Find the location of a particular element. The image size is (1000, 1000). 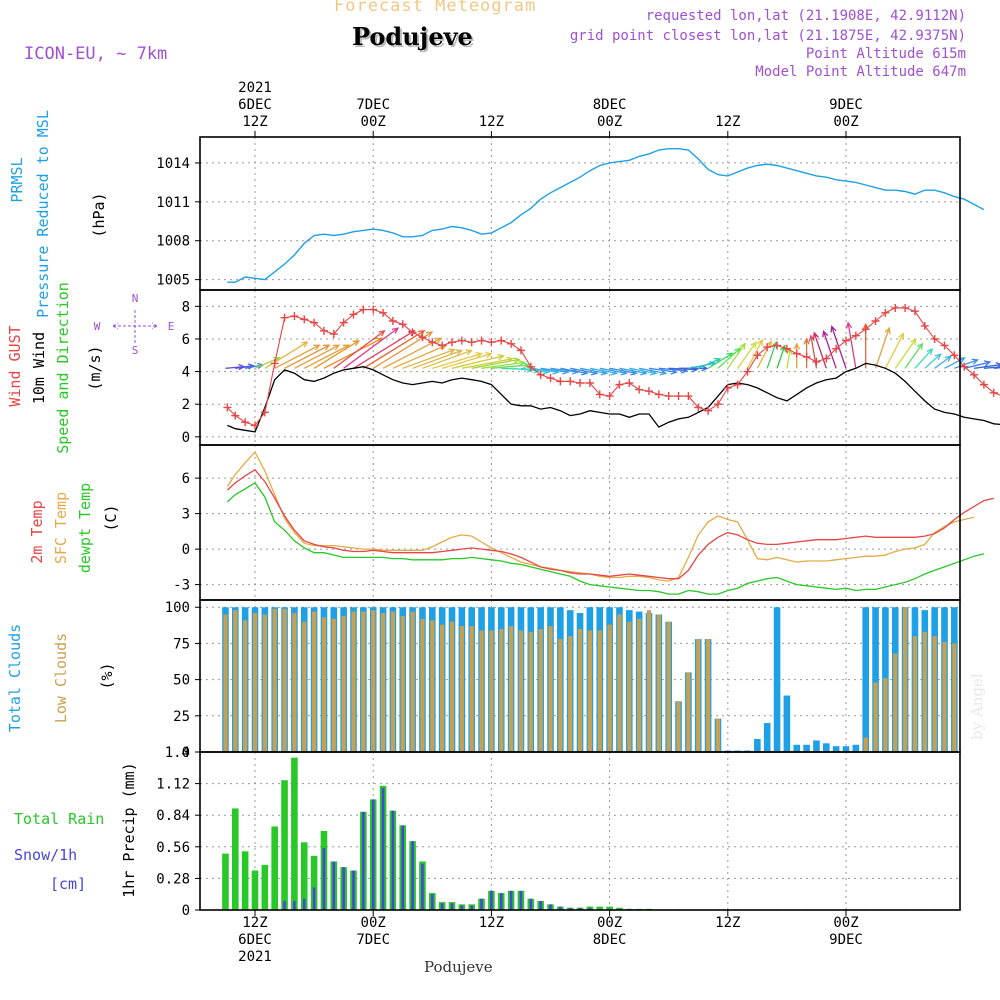

requested-coords: requested lon,lat (21.1908E, 42.9112N) is located at coordinates (805, 16).